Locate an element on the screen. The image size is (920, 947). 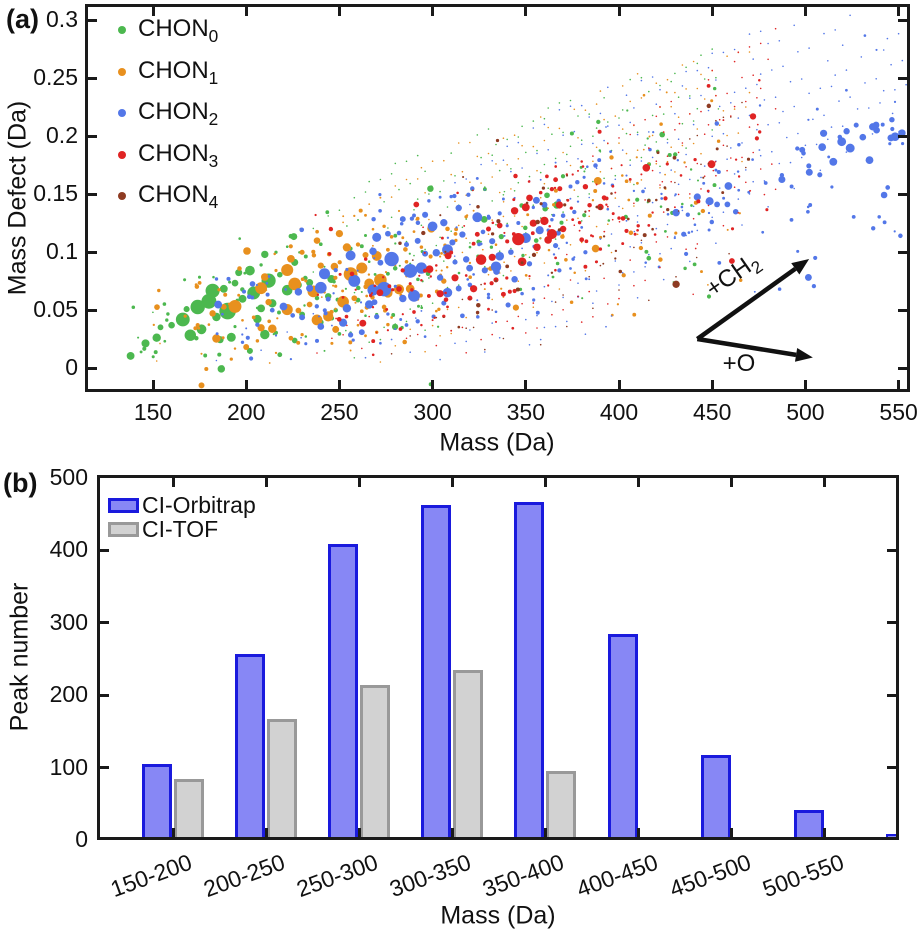
arrow-head is located at coordinates (803, 354).